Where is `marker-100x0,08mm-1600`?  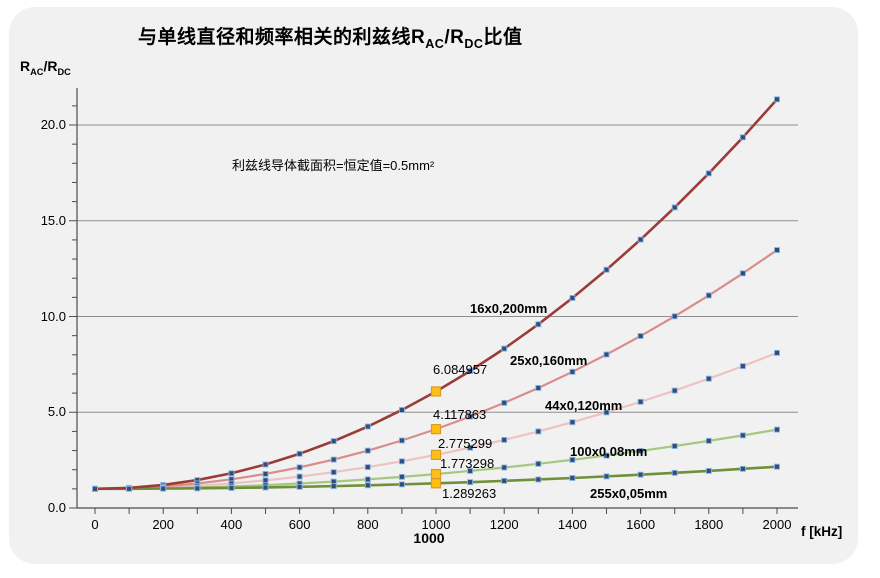
marker-100x0,08mm-1600 is located at coordinates (640, 450).